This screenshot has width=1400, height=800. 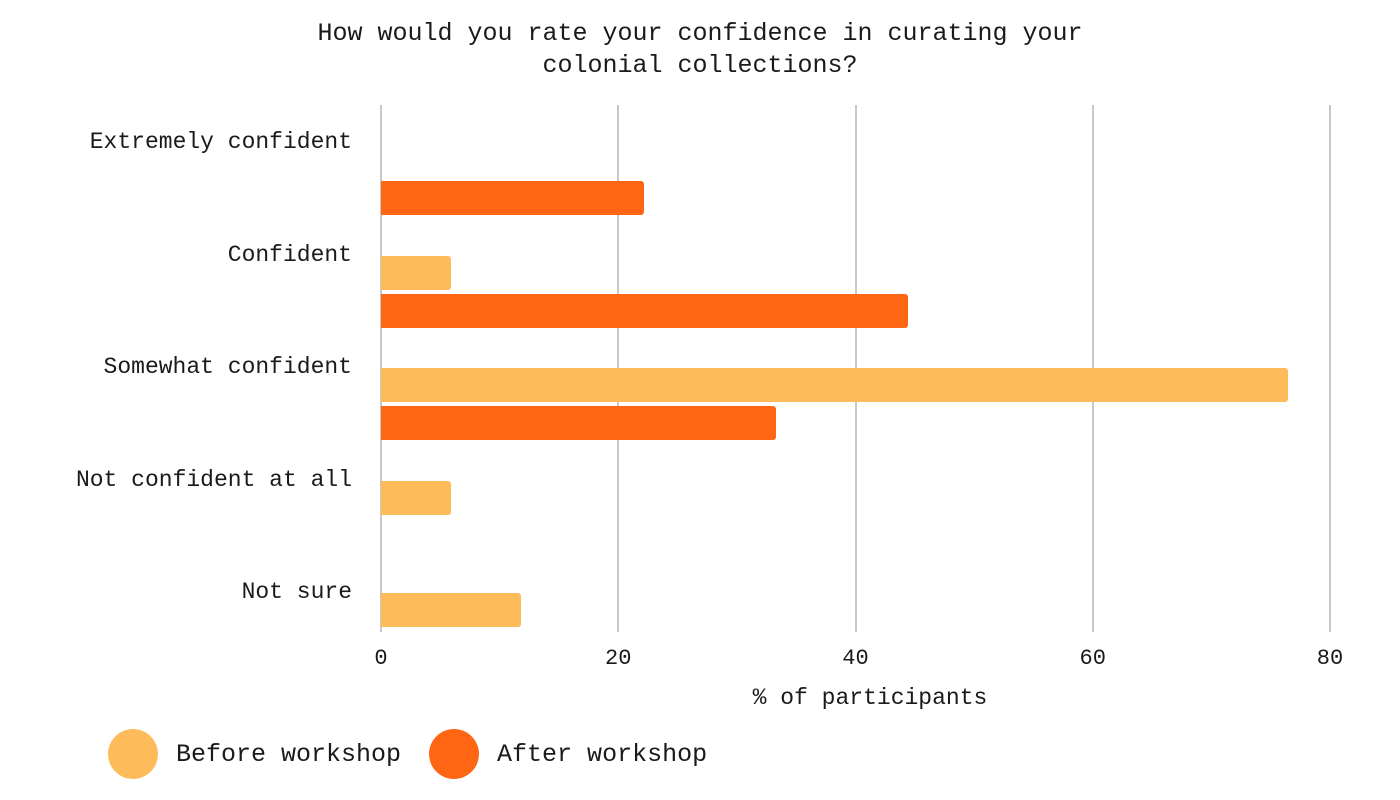 I want to click on x-tick: 0, so click(x=381, y=658).